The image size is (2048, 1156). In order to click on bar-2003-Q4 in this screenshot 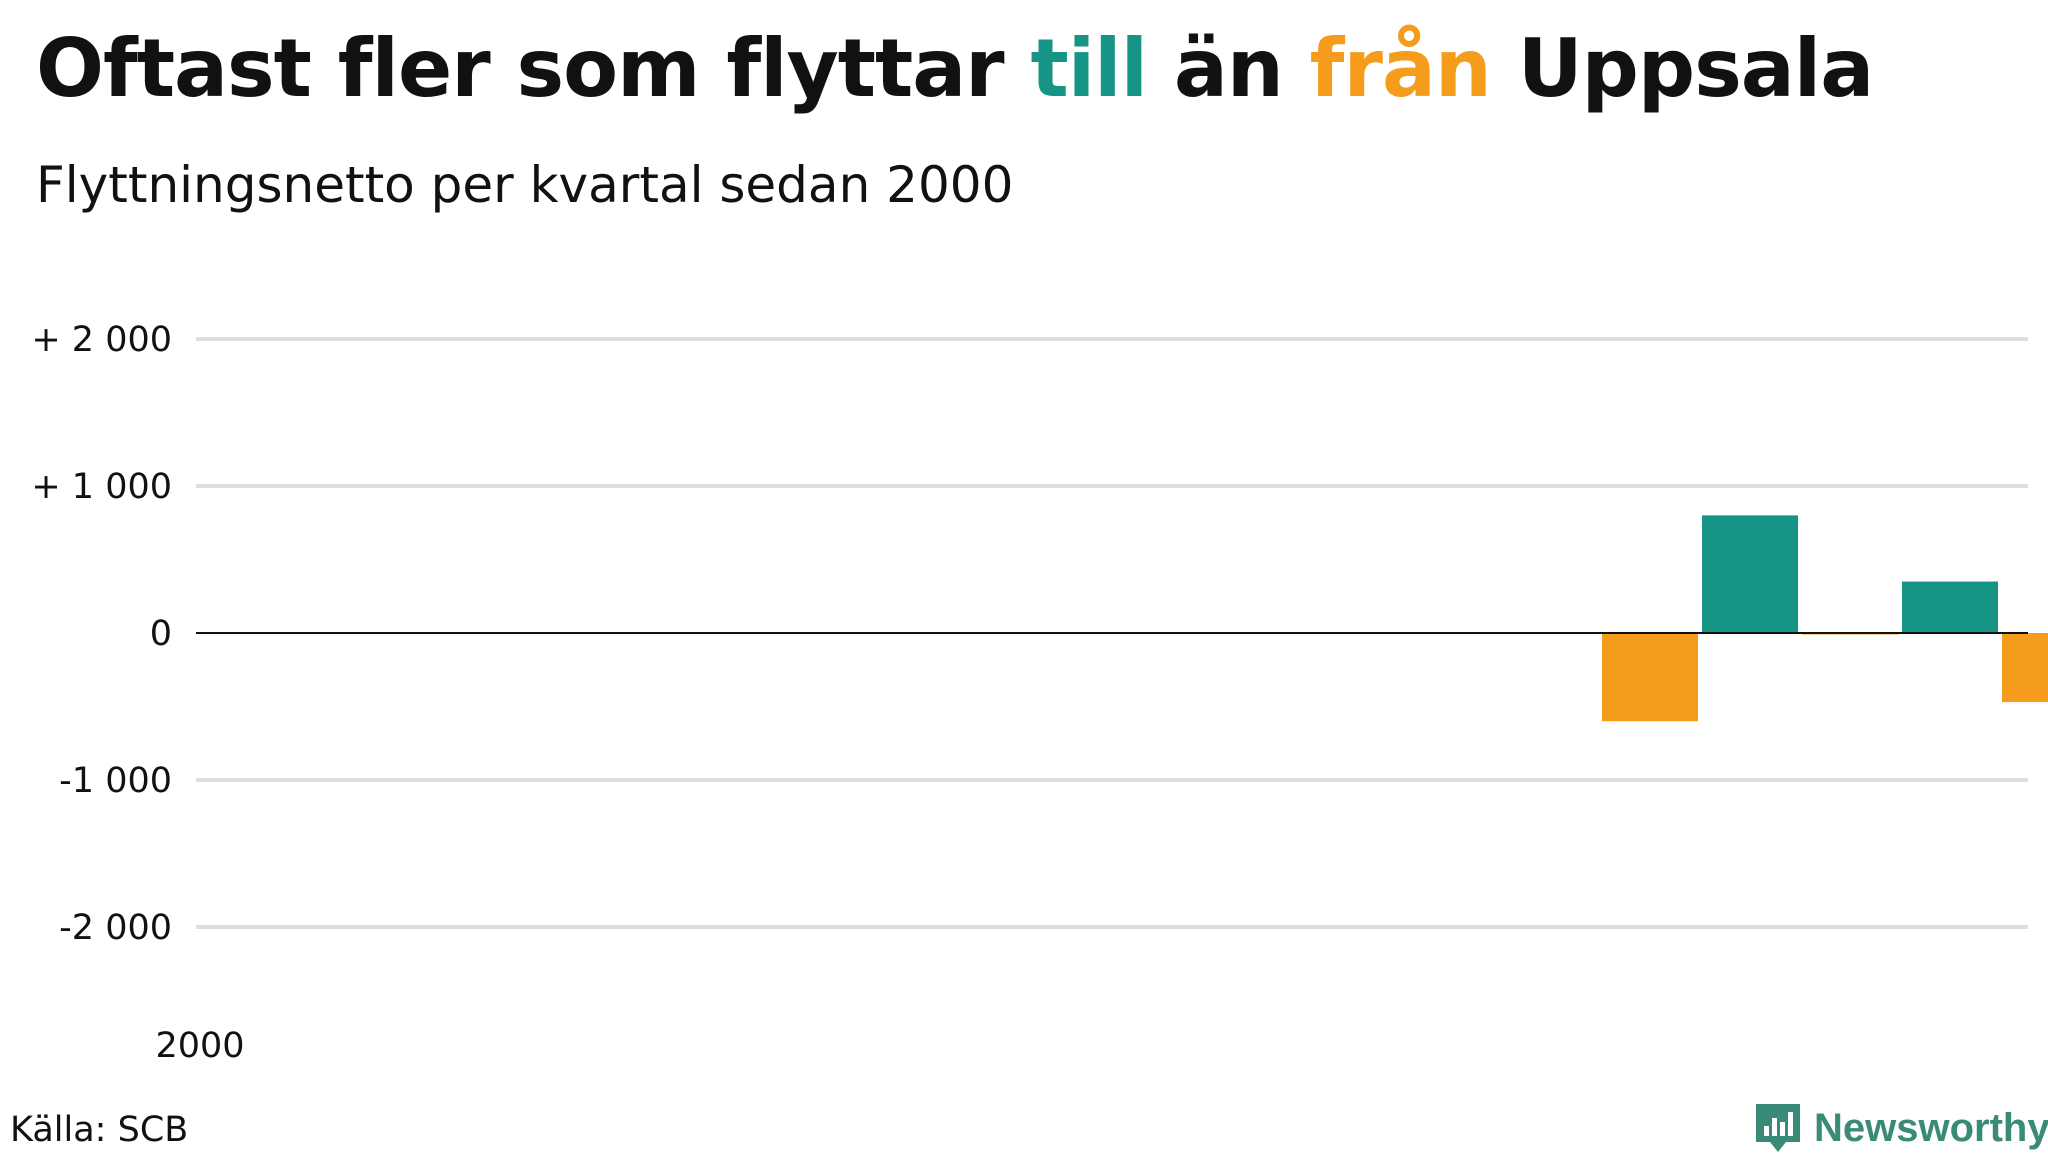, I will do `click(1750, 574)`.